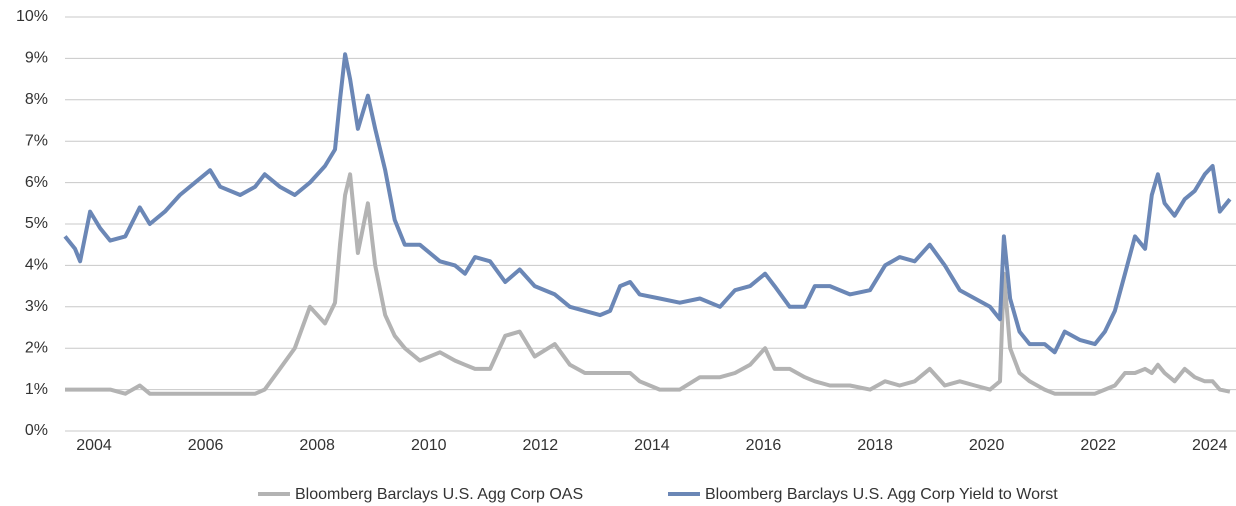  What do you see at coordinates (206, 445) in the screenshot?
I see `x-tick-label: 2006` at bounding box center [206, 445].